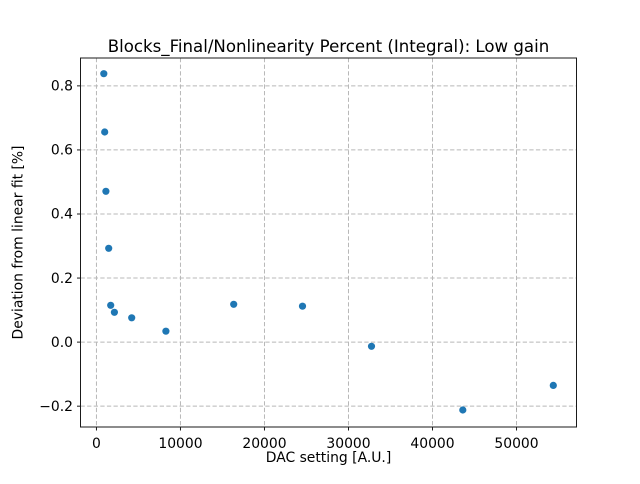  What do you see at coordinates (264, 444) in the screenshot?
I see `x-tick-label: 20000` at bounding box center [264, 444].